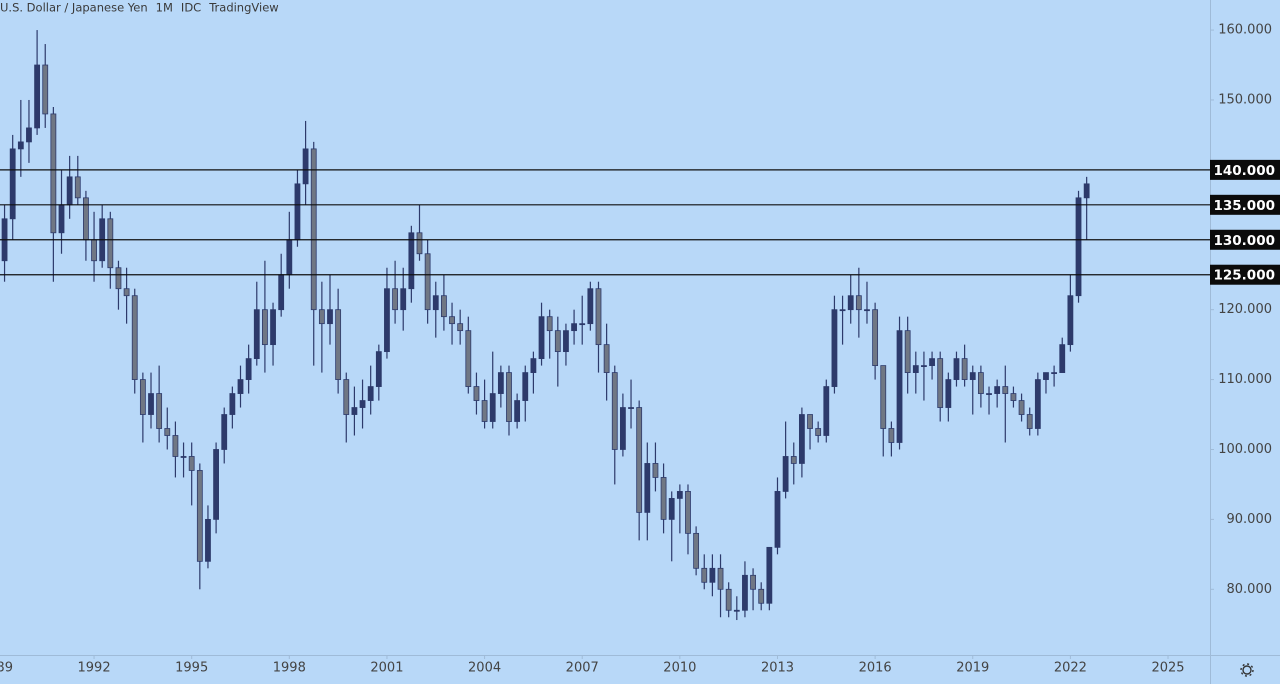  I want to click on x-tick-label: 2016, so click(875, 668).